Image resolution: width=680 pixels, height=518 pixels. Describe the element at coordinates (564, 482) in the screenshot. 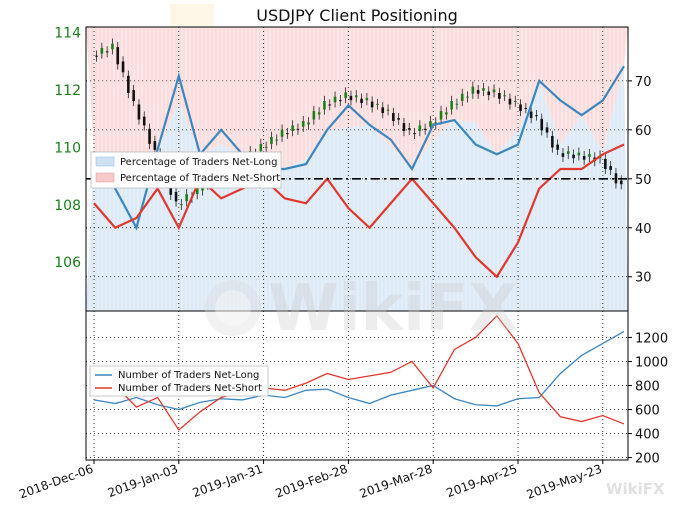

I see `date-tick-label: 2019-May-23` at that location.